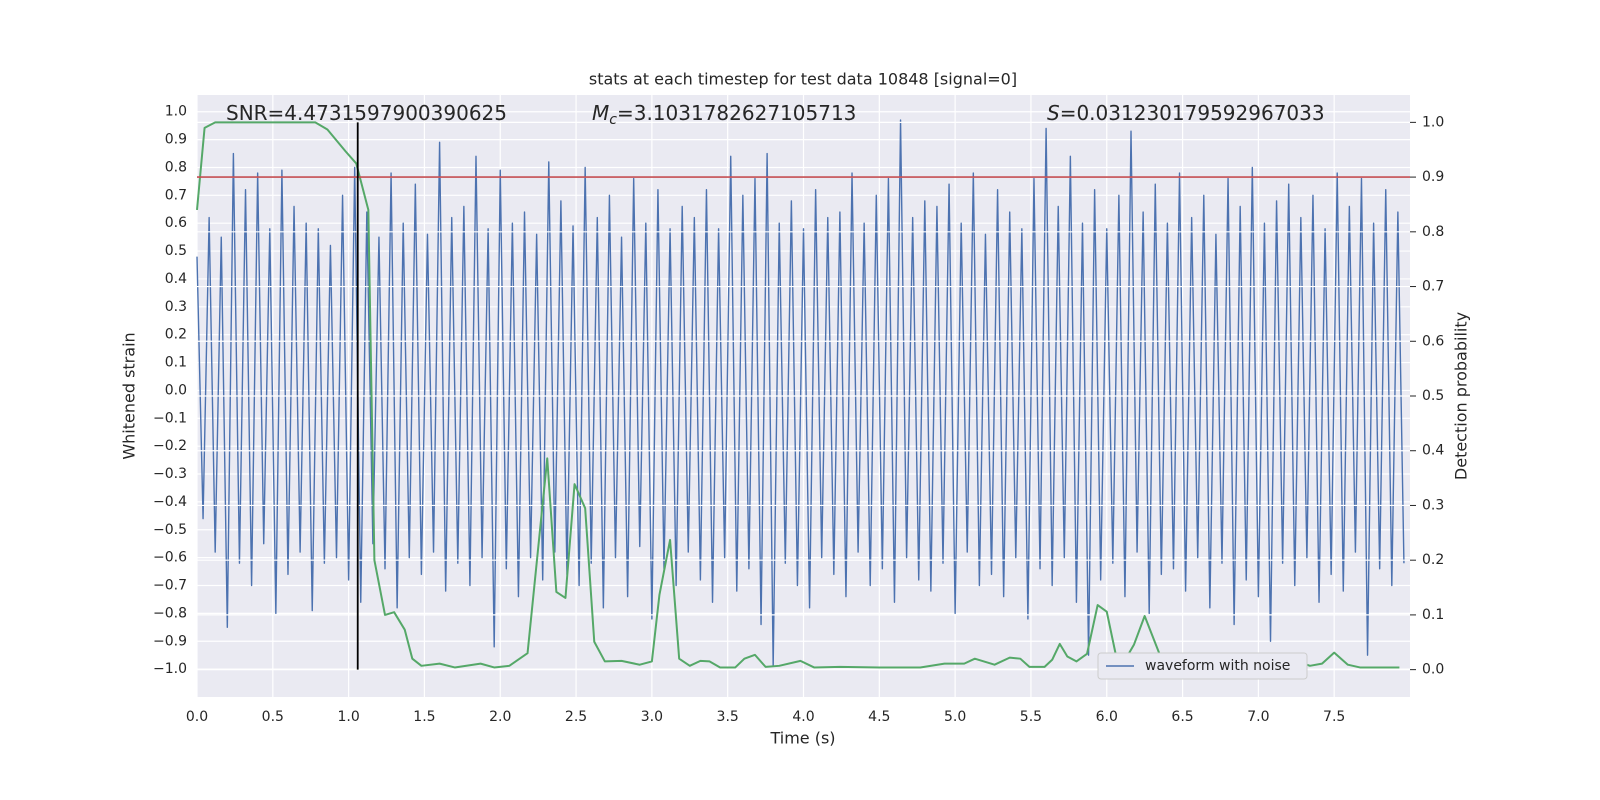 The image size is (1600, 800). I want to click on y-tick-label: −0.3, so click(170, 474).